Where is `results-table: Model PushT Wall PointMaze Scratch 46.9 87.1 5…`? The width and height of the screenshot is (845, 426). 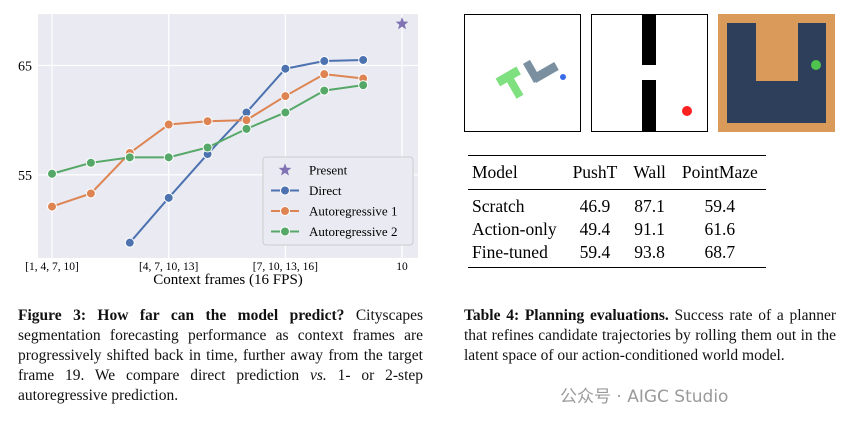
results-table: Model PushT Wall PointMaze Scratch 46.9 87.1 5… is located at coordinates (617, 211).